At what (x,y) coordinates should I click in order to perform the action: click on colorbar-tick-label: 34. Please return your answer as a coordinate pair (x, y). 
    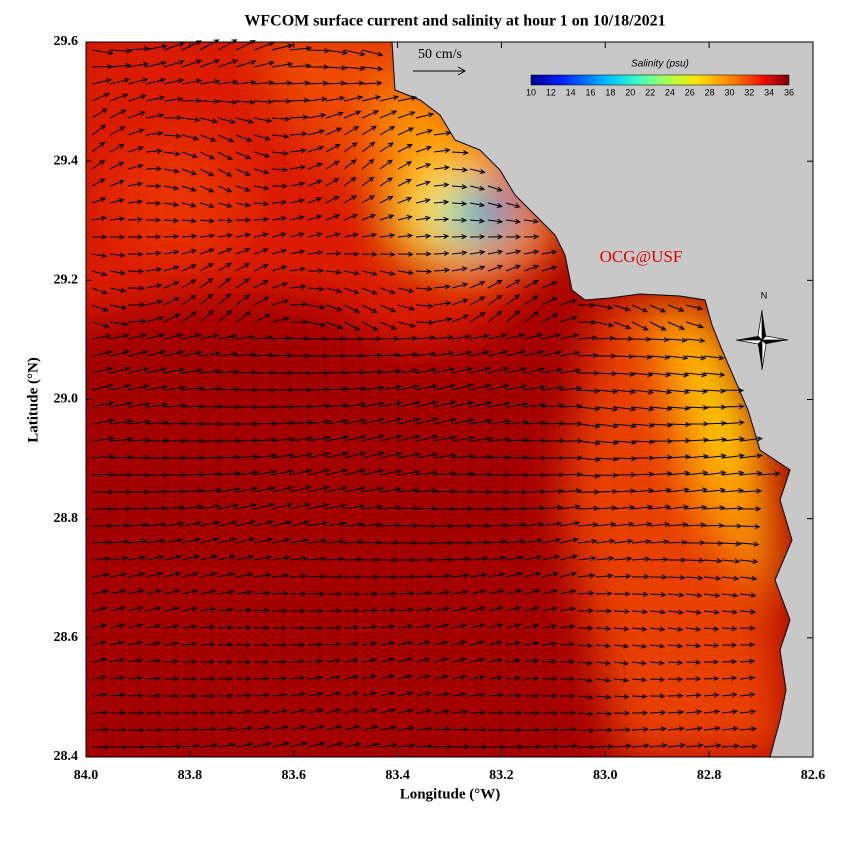
    Looking at the image, I should click on (769, 92).